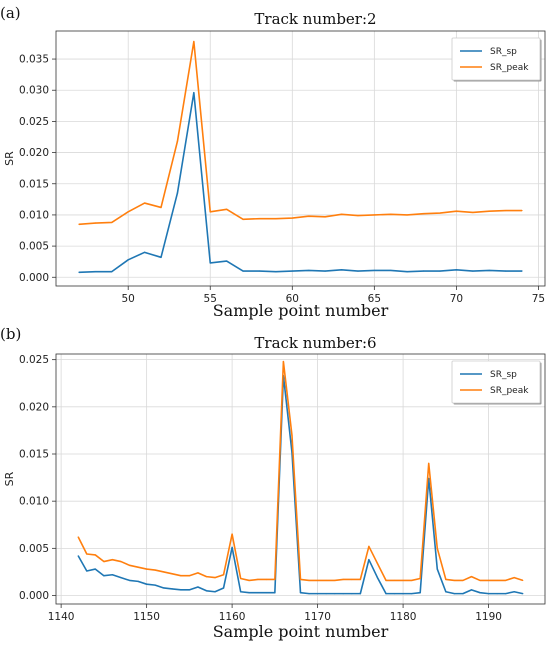 The image size is (550, 648). Describe the element at coordinates (128, 299) in the screenshot. I see `x-tick-label: 50` at that location.